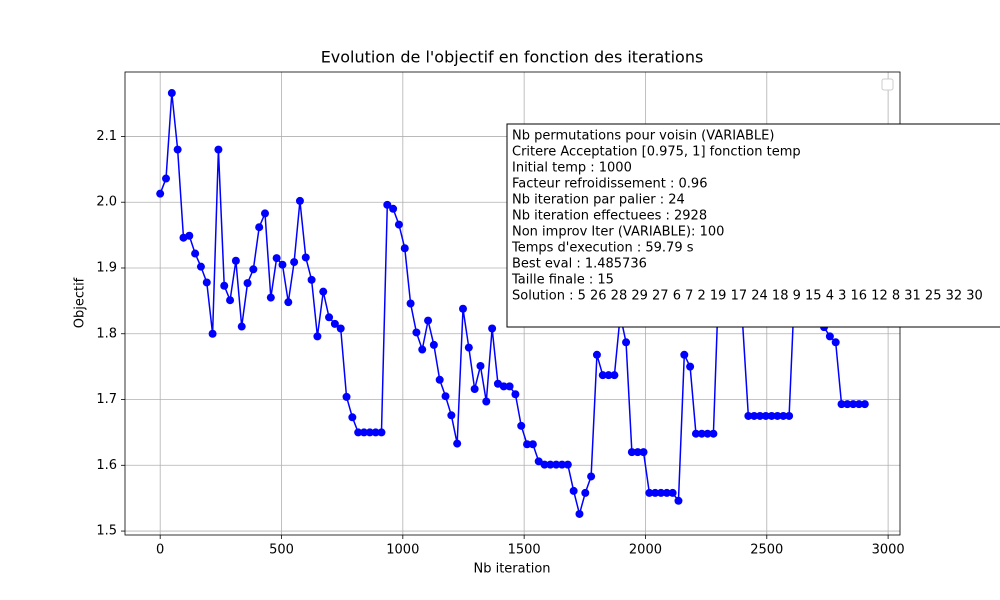 Image resolution: width=1000 pixels, height=600 pixels. I want to click on x-tick-label: 1000, so click(402, 550).